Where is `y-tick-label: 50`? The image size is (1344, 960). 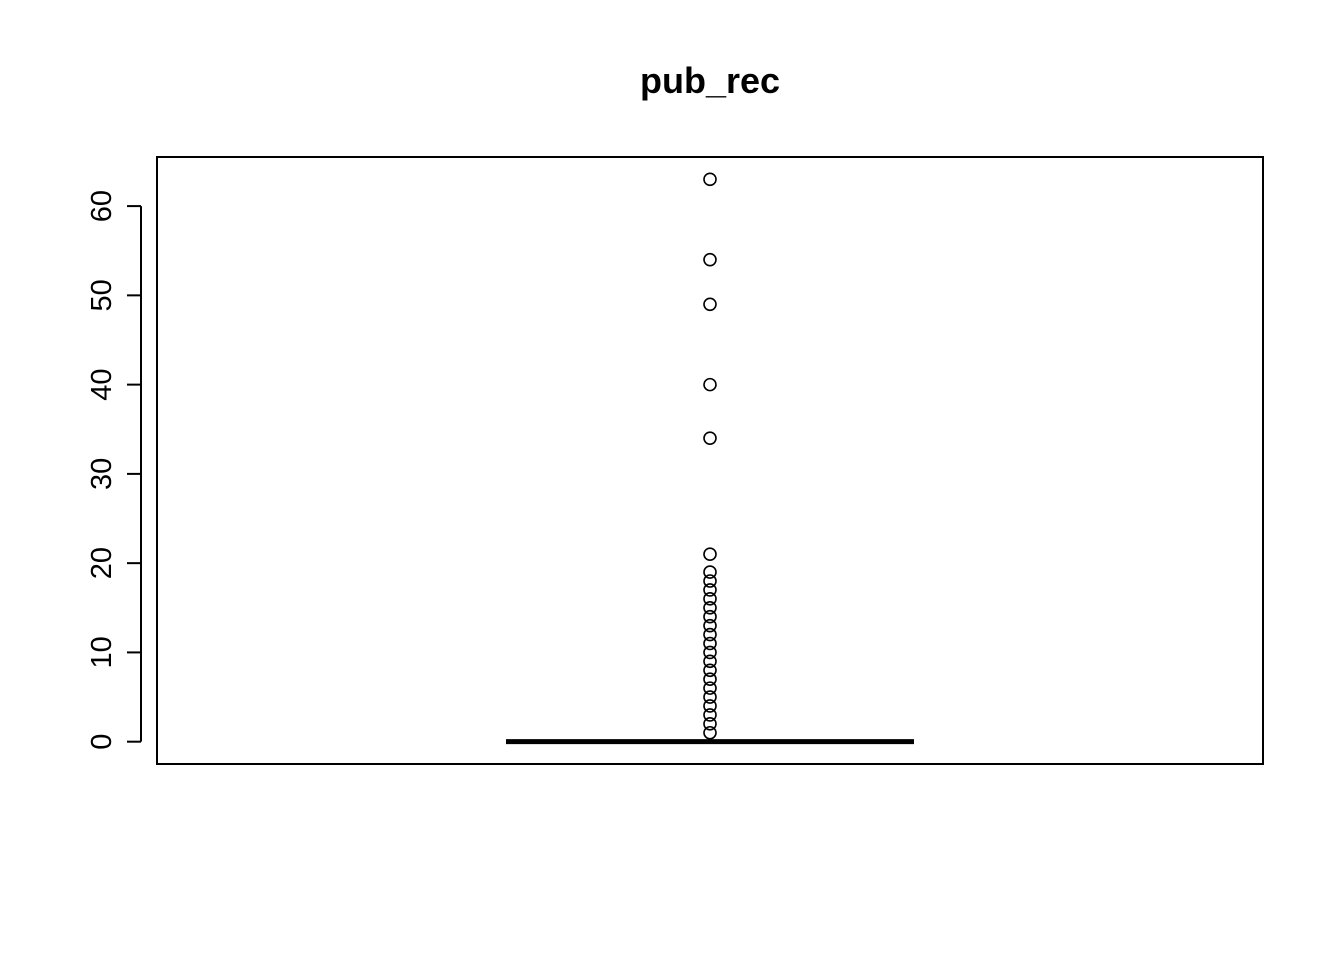 y-tick-label: 50 is located at coordinates (102, 295).